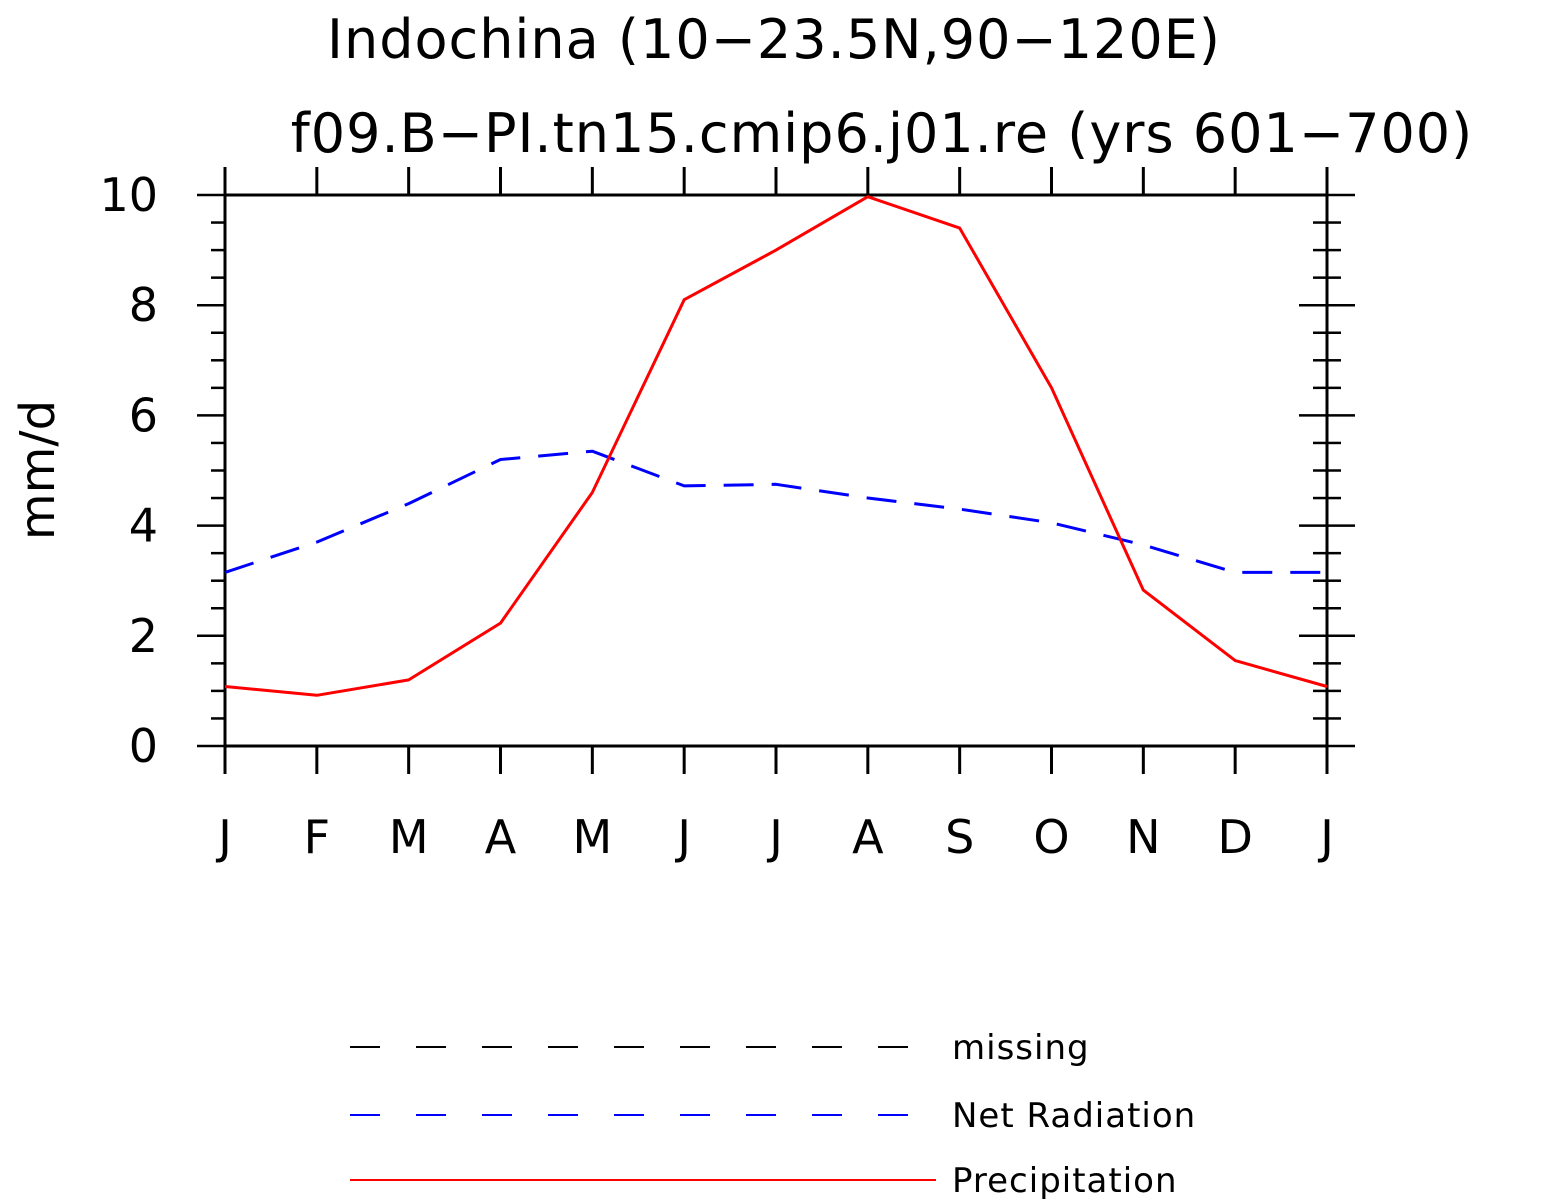 This screenshot has width=1548, height=1199. Describe the element at coordinates (775, 511) in the screenshot. I see `series-line-net-radiation` at that location.